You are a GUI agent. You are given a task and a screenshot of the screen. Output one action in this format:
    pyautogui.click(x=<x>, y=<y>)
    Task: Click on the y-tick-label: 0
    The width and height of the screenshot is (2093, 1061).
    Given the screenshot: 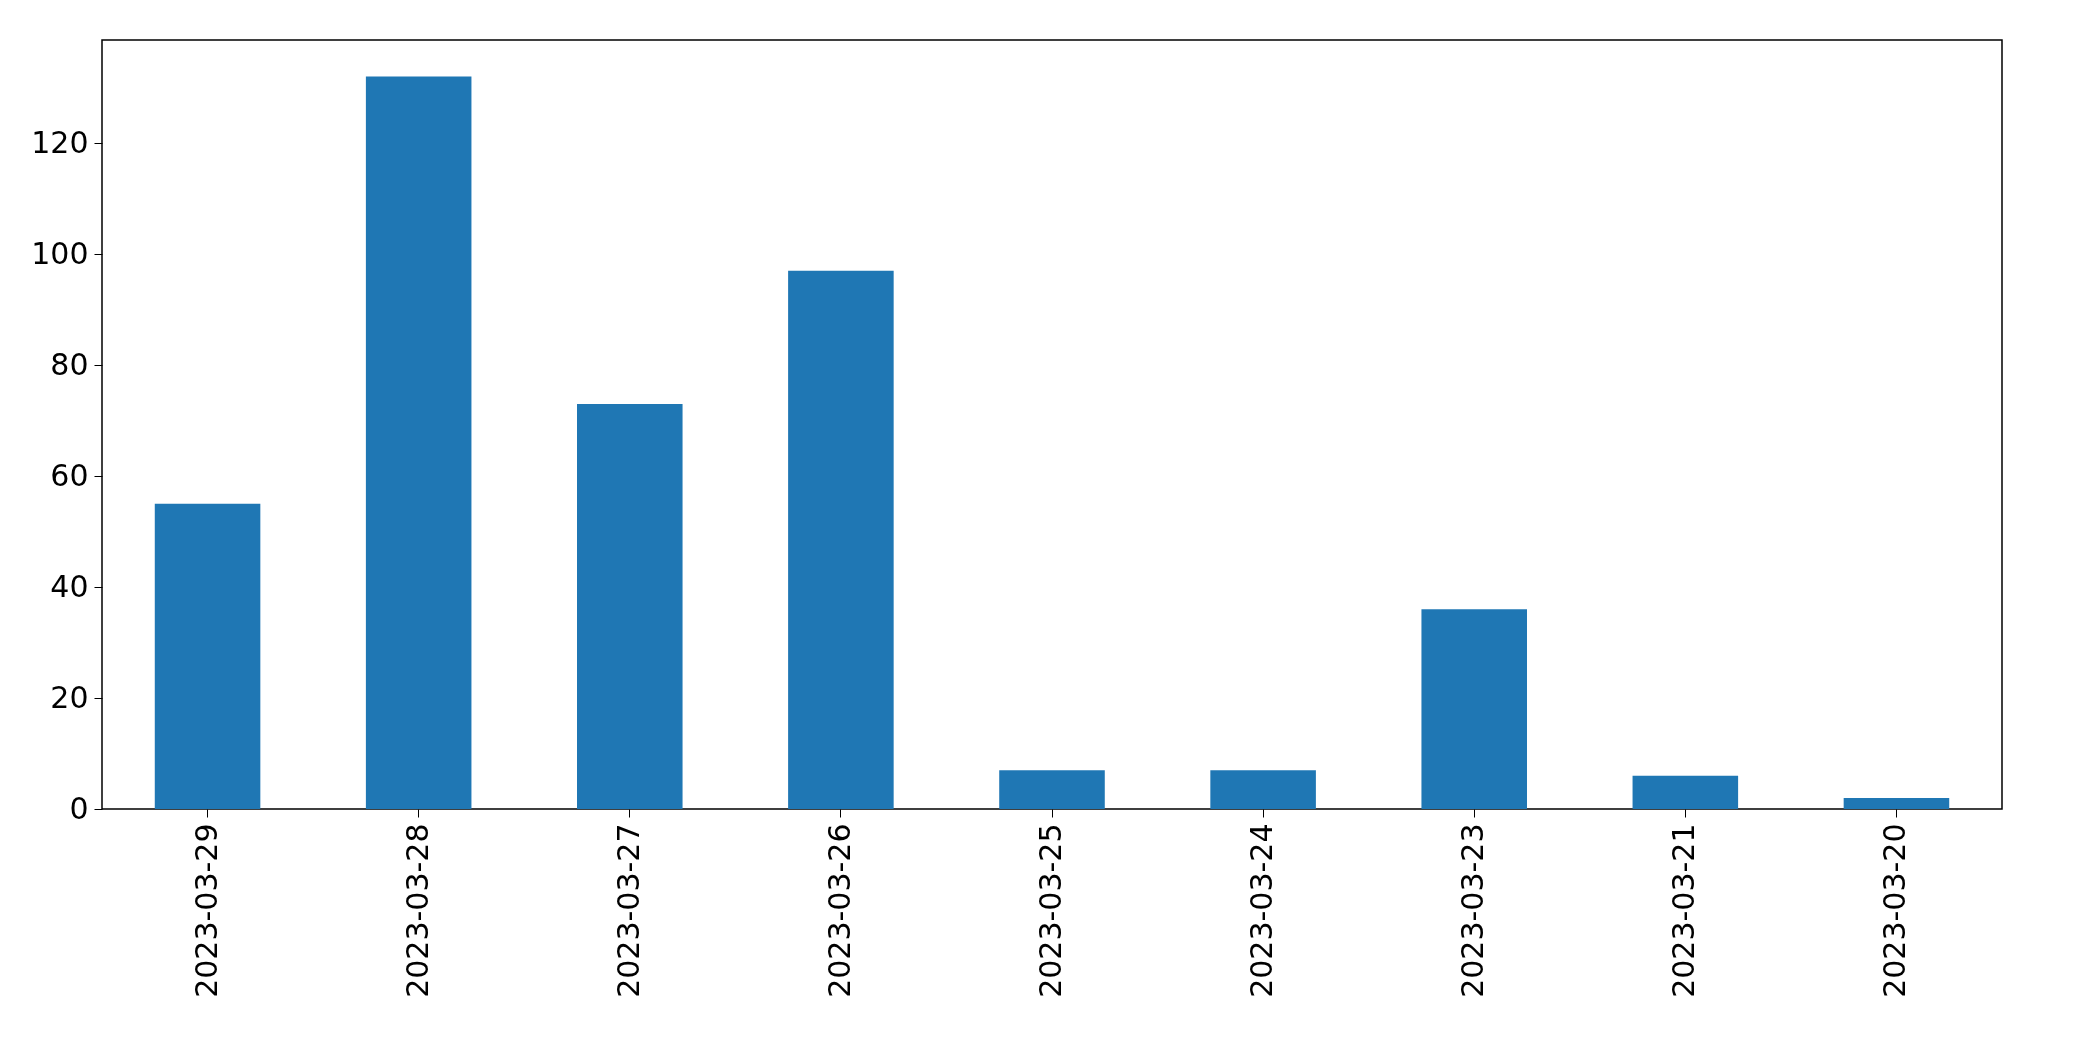 What is the action you would take?
    pyautogui.click(x=79, y=808)
    